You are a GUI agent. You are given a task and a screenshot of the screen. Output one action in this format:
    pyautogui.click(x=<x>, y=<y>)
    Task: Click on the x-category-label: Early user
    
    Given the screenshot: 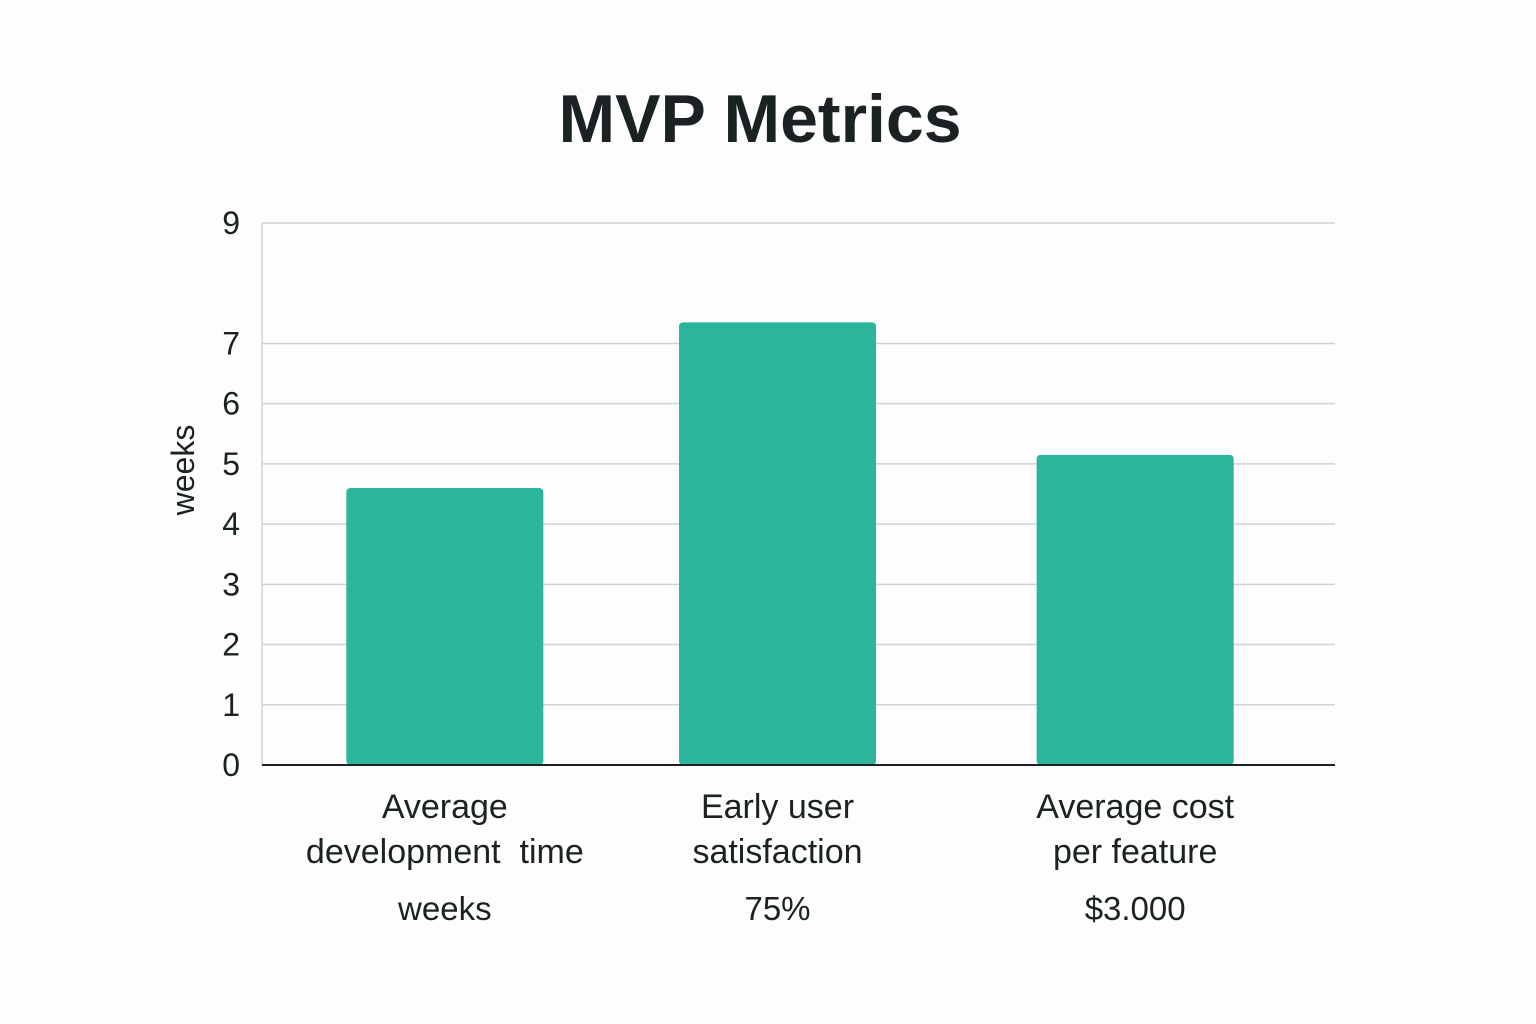 What is the action you would take?
    pyautogui.click(x=777, y=807)
    